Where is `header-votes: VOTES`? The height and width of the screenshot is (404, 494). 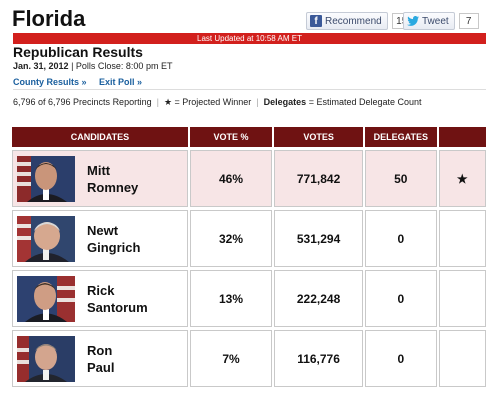
header-votes: VOTES is located at coordinates (319, 137).